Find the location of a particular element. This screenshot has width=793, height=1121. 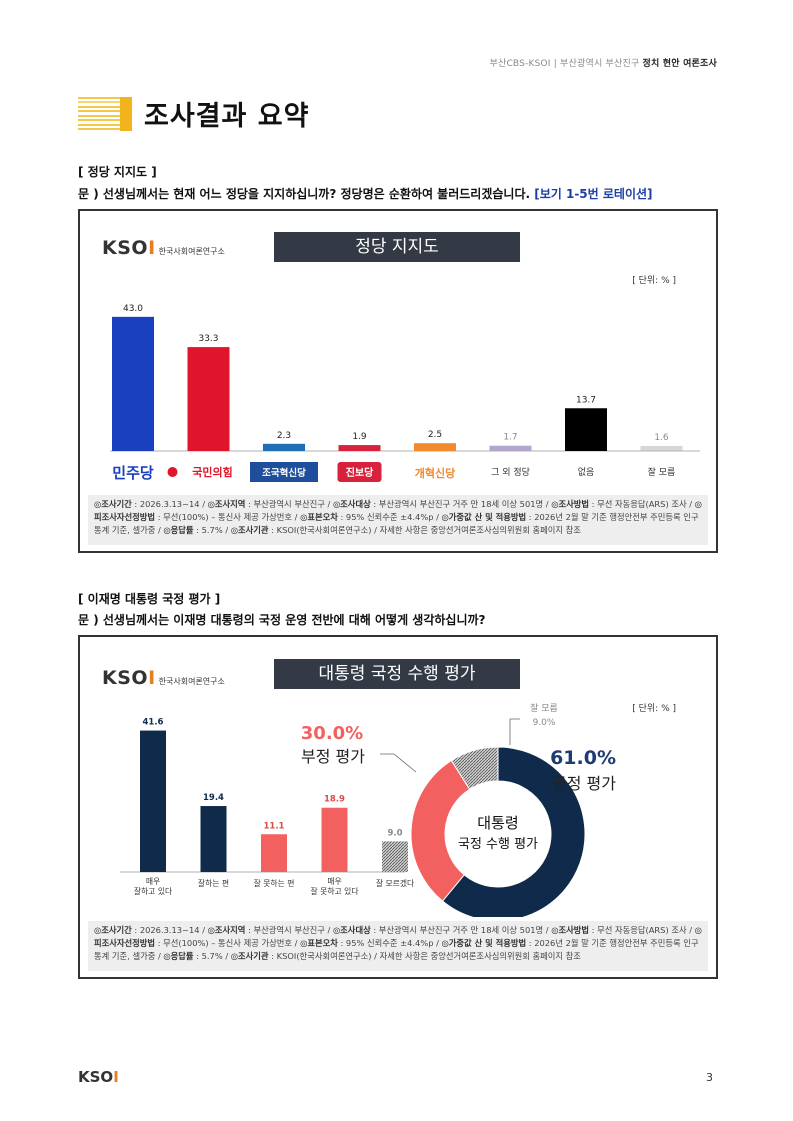

category-label: 그 외 정당 is located at coordinates (510, 472).